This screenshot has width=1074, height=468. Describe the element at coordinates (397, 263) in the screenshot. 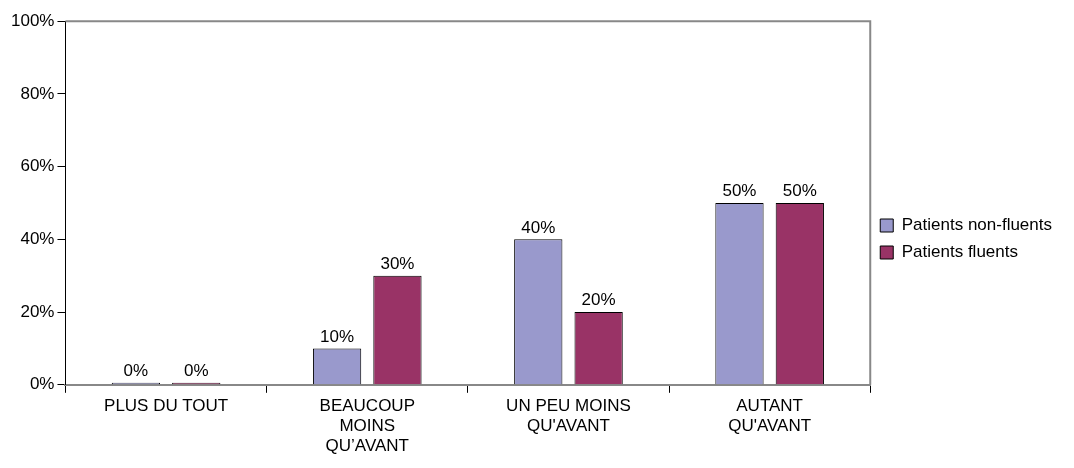

I see `data-label: 30%` at that location.